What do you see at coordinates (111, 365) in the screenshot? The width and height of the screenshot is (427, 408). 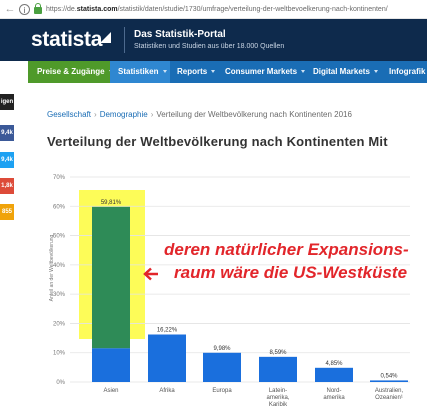 I see `bar-asien-base` at bounding box center [111, 365].